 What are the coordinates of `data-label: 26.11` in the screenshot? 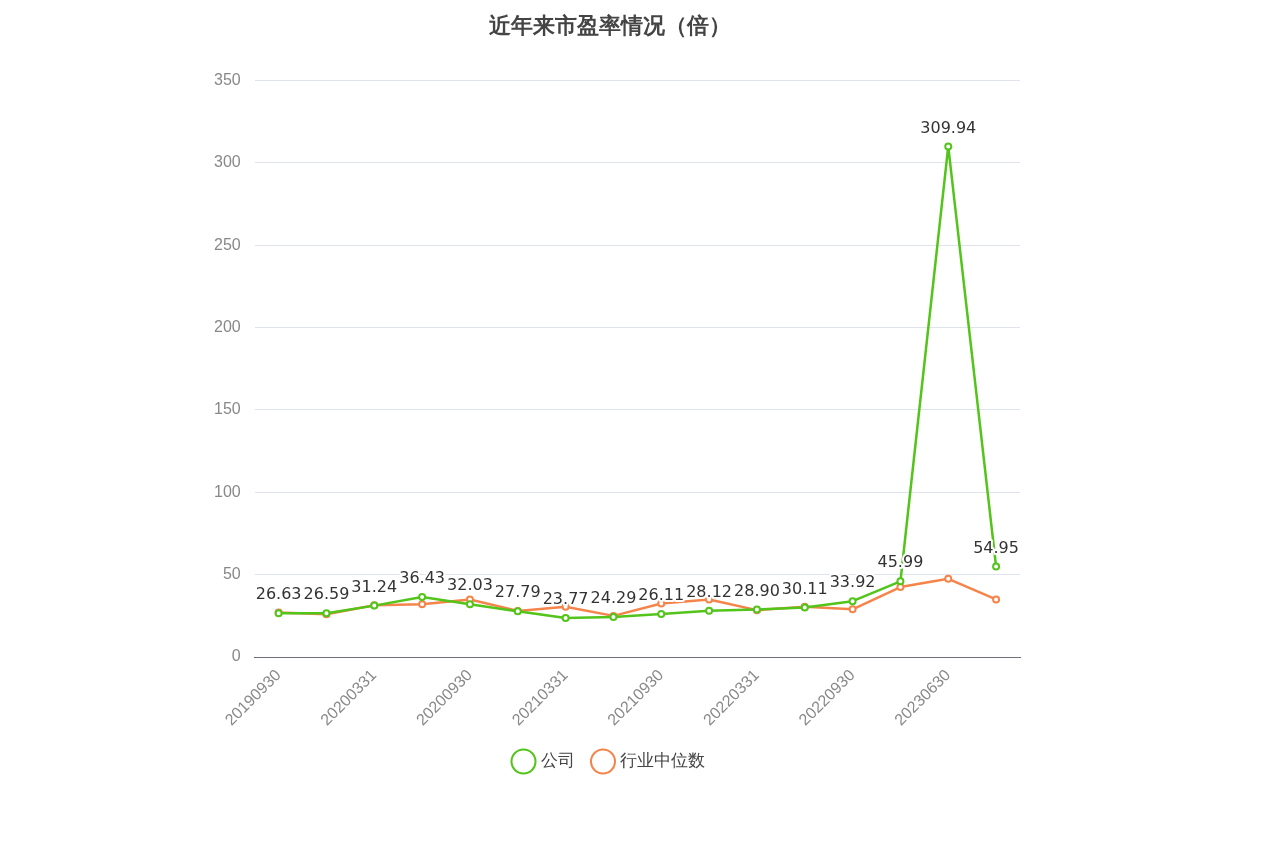 It's located at (661, 595).